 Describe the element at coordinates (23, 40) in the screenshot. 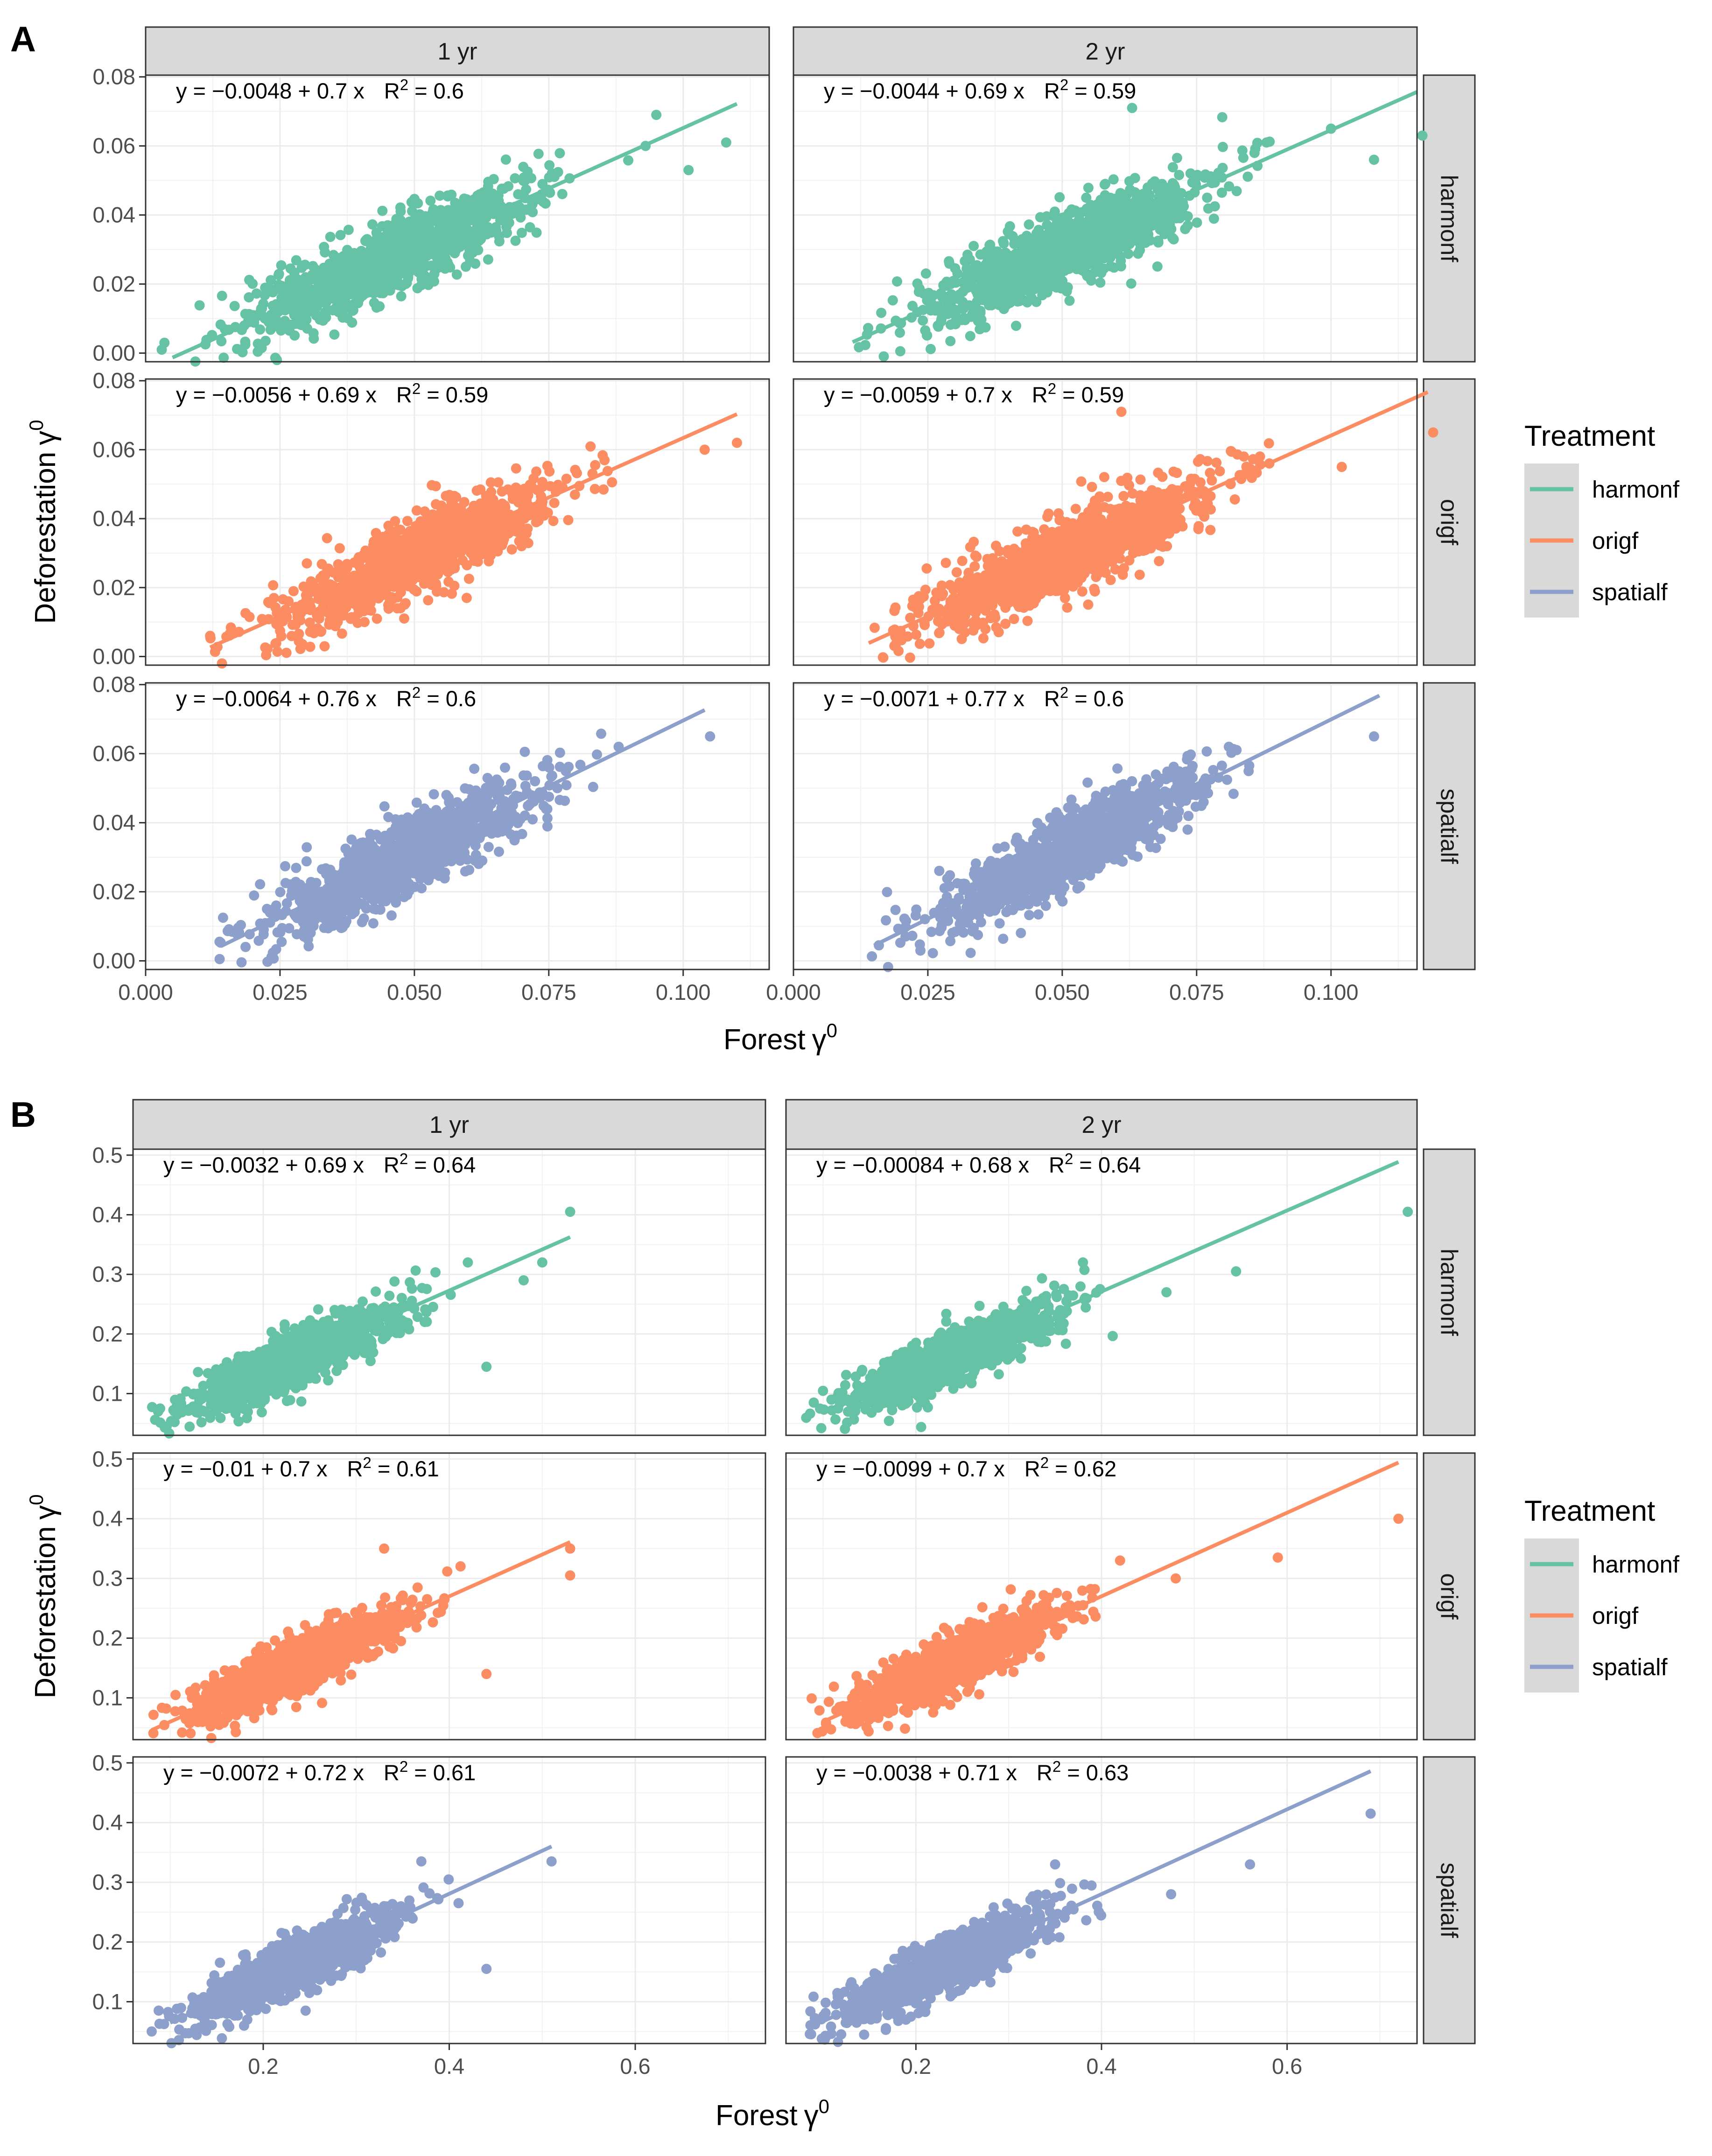

I see `panel-letter-A: A` at that location.